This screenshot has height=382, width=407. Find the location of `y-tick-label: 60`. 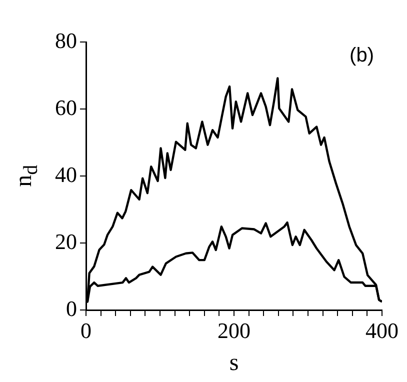

y-tick-label: 60 is located at coordinates (66, 107).